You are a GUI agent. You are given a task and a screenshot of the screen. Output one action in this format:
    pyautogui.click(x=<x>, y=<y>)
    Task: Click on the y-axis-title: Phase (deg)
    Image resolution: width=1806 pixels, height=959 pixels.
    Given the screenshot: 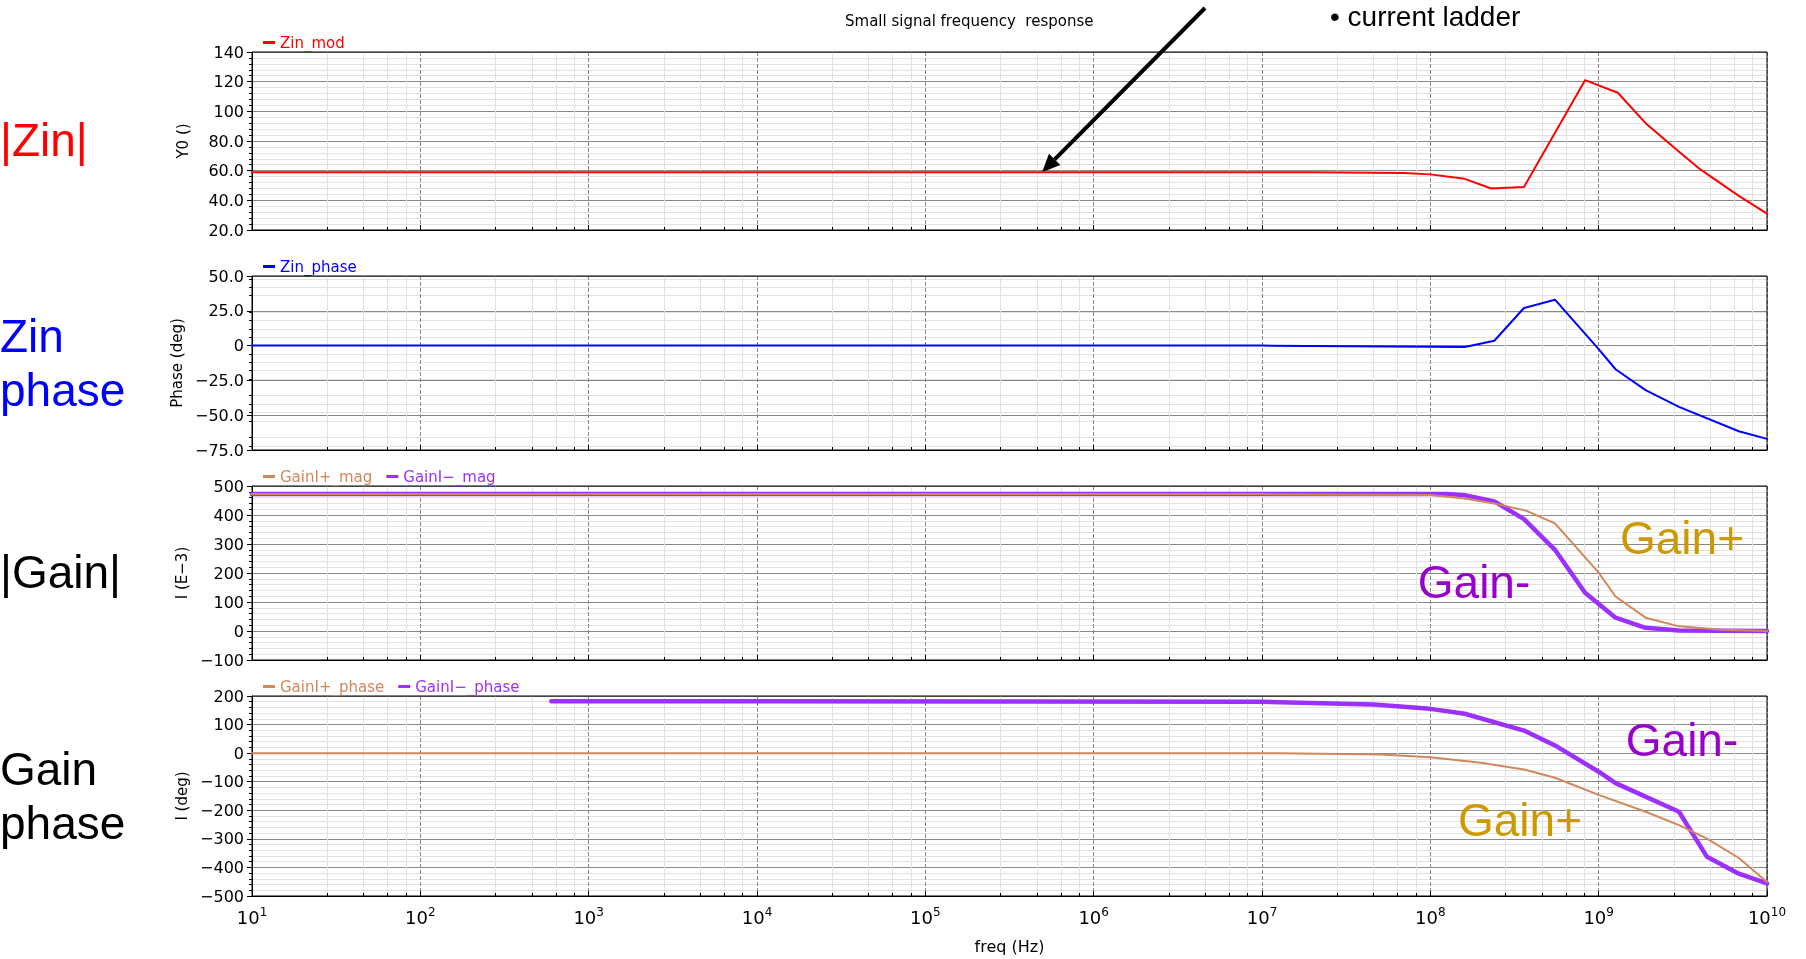 What is the action you would take?
    pyautogui.click(x=176, y=363)
    